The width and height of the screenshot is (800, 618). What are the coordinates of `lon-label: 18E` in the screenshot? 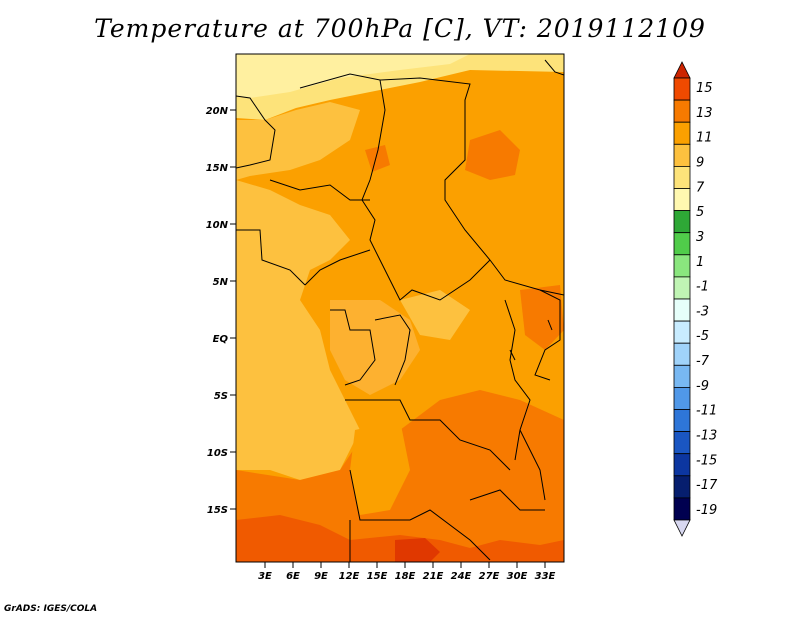 It's located at (405, 576).